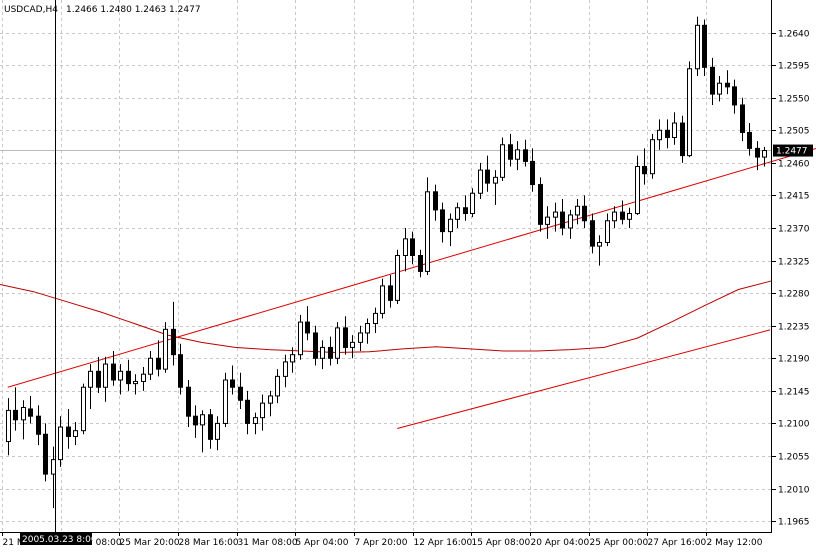 The height and width of the screenshot is (557, 816). What do you see at coordinates (59, 540) in the screenshot?
I see `crosshair-time-label: 2005.03.23 8:00` at bounding box center [59, 540].